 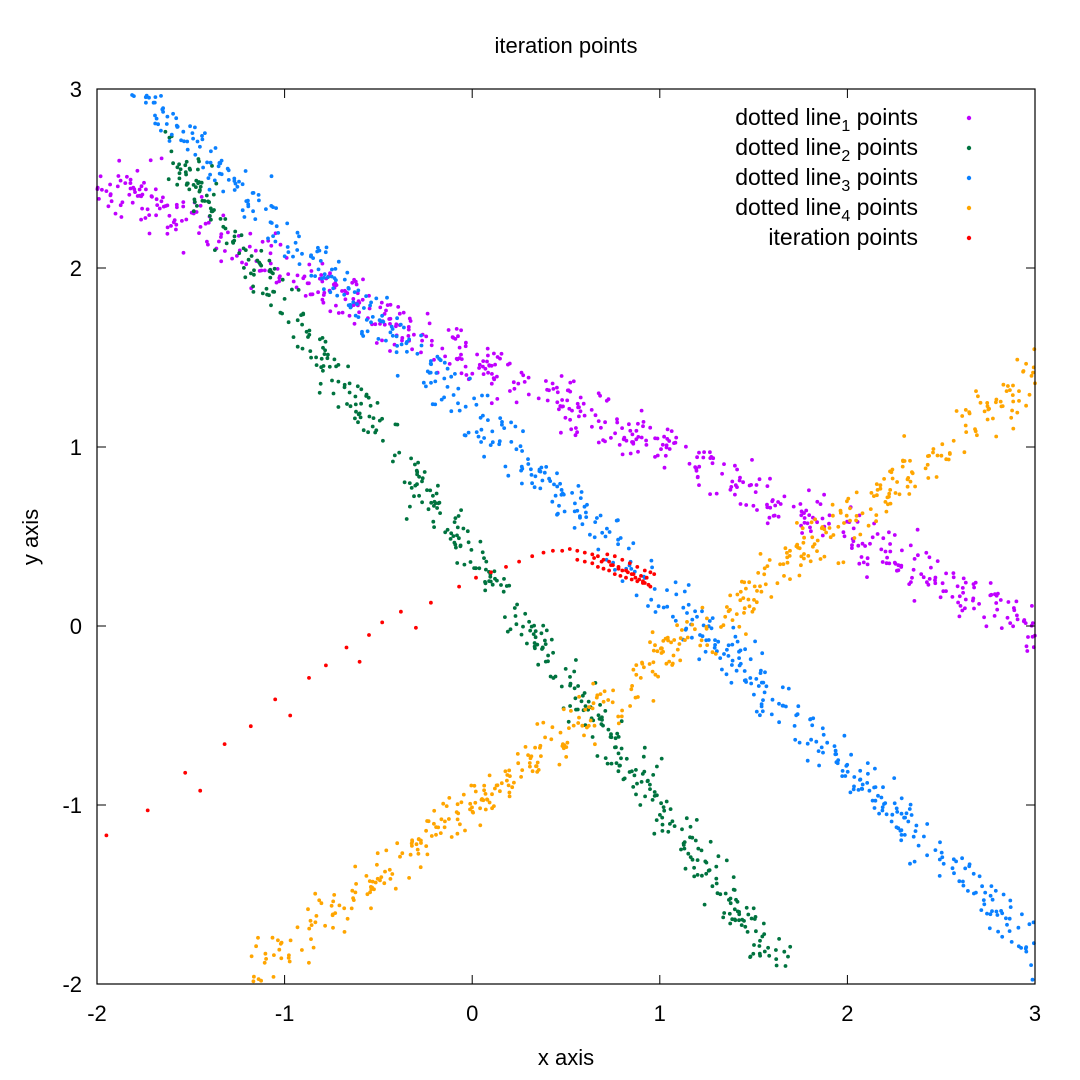 What do you see at coordinates (660, 1013) in the screenshot?
I see `x-tick-label: 1` at bounding box center [660, 1013].